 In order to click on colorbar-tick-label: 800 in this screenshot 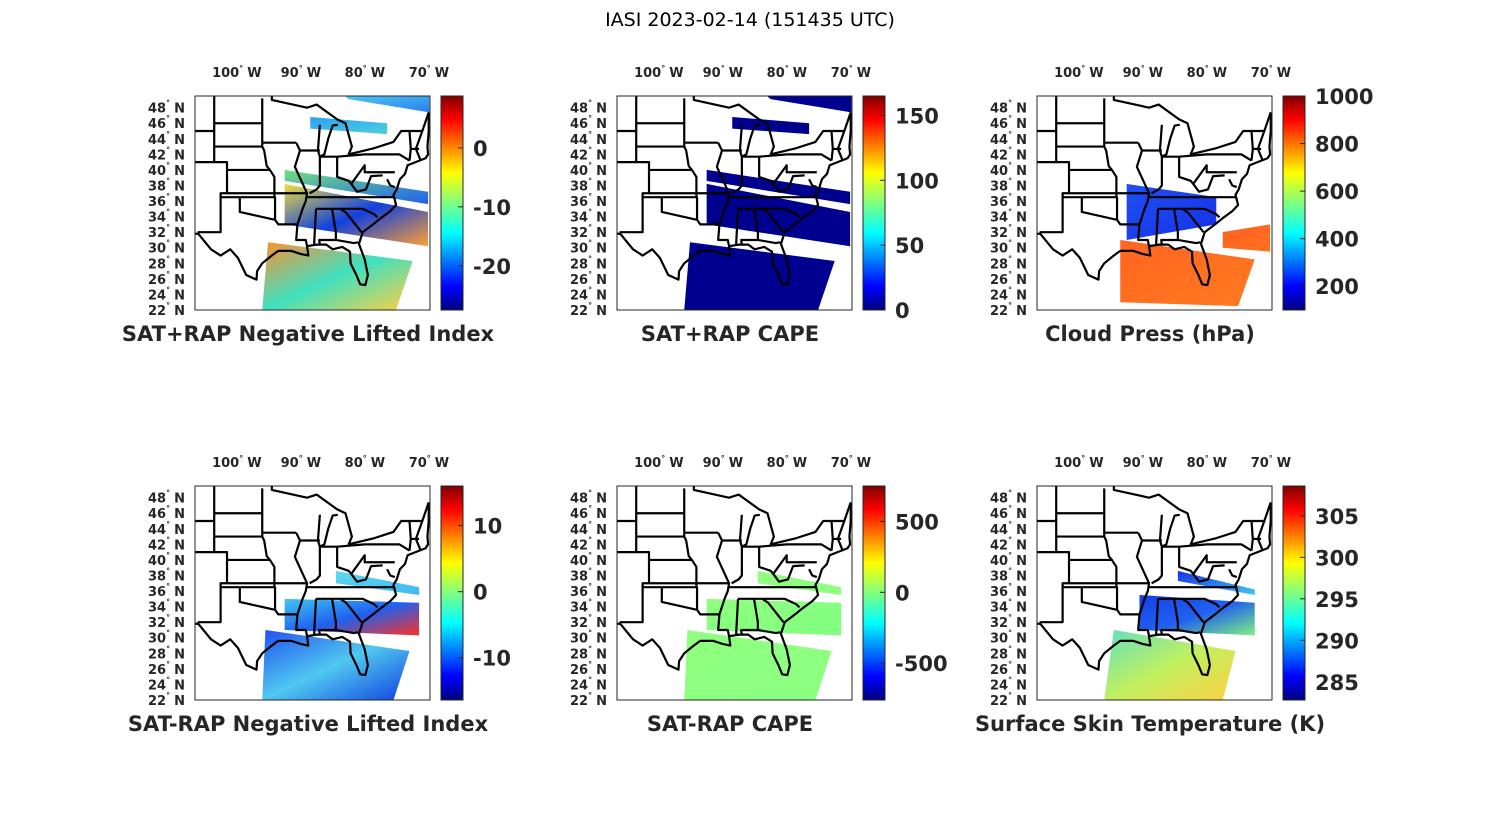, I will do `click(1337, 145)`.